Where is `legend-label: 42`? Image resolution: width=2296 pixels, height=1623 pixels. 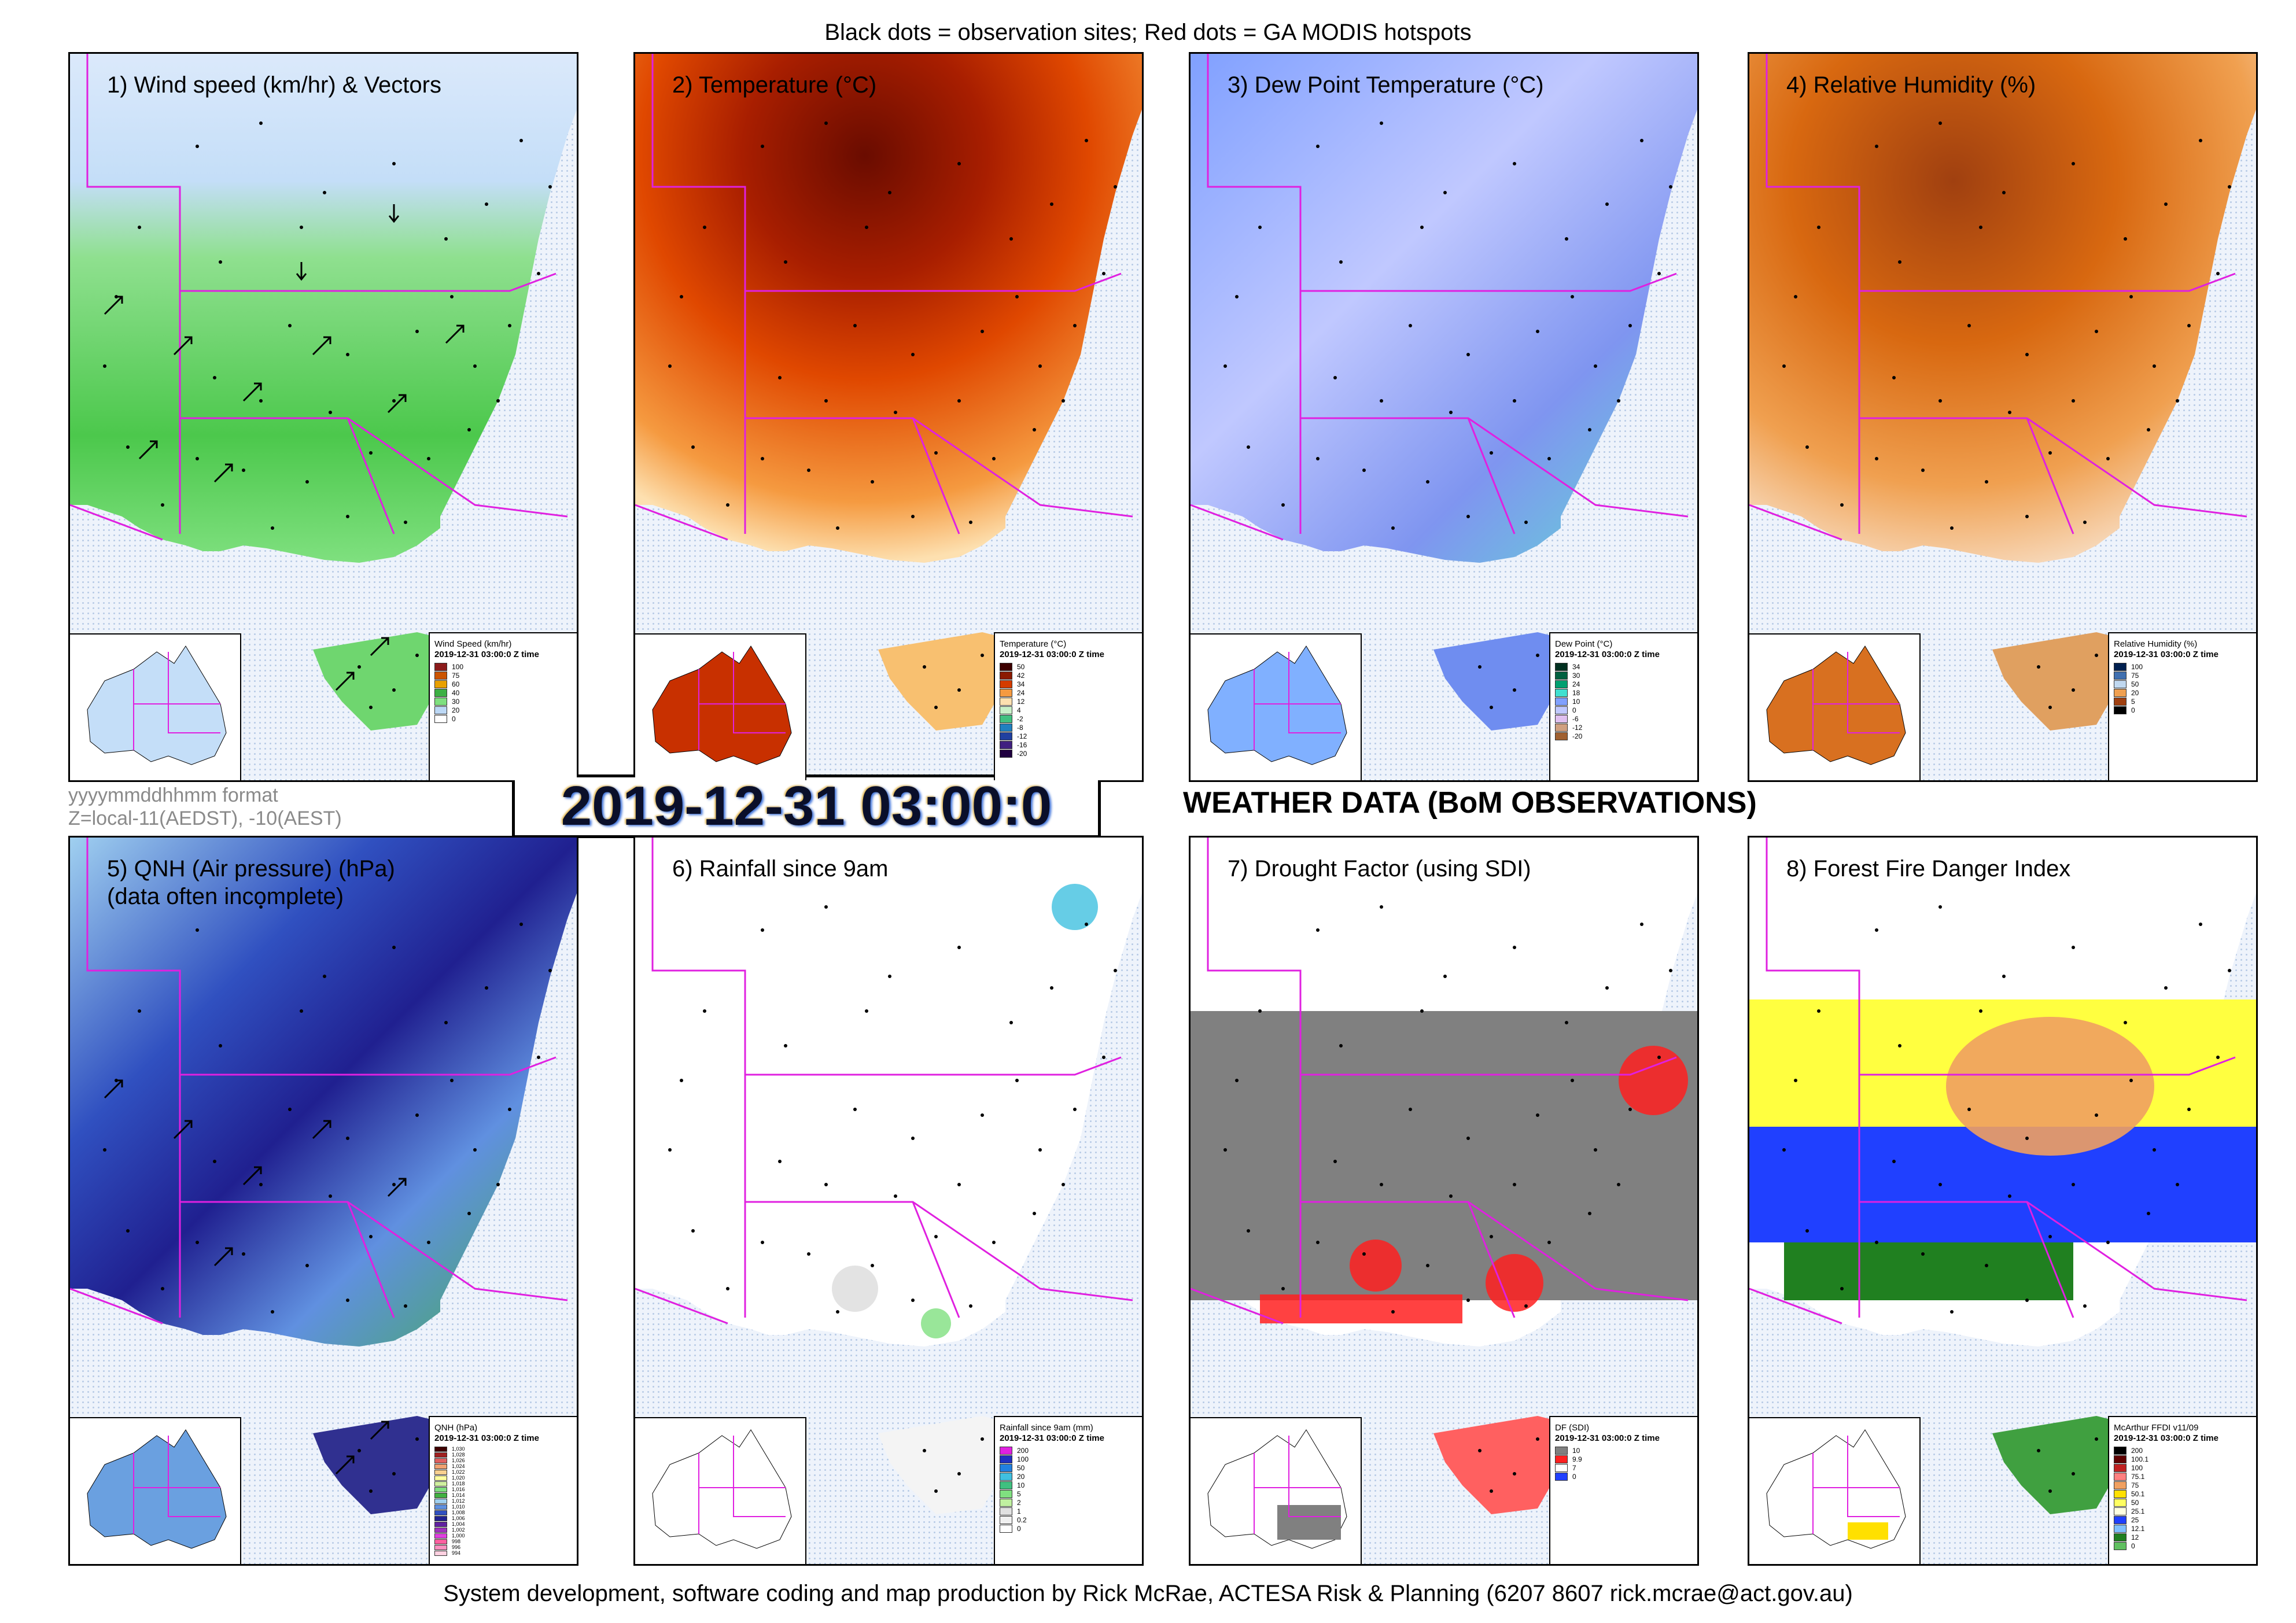 legend-label: 42 is located at coordinates (1021, 675).